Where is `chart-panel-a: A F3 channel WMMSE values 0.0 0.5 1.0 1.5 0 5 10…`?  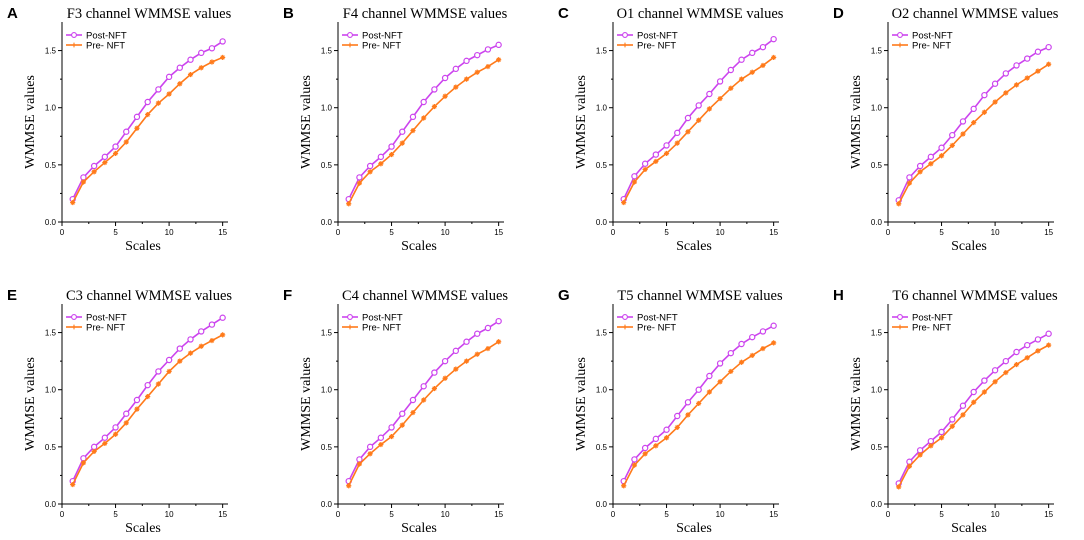 chart-panel-a: A F3 channel WMMSE values 0.0 0.5 1.0 1.5 0 5 10… is located at coordinates (119, 129).